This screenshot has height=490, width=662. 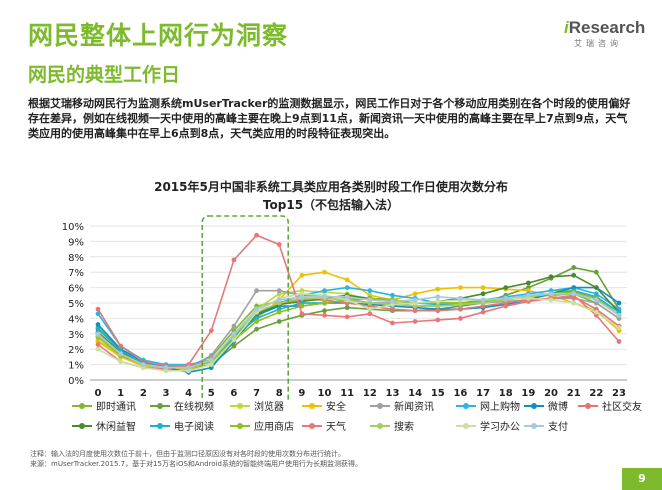 I want to click on x-tick-label: 15, so click(x=438, y=393).